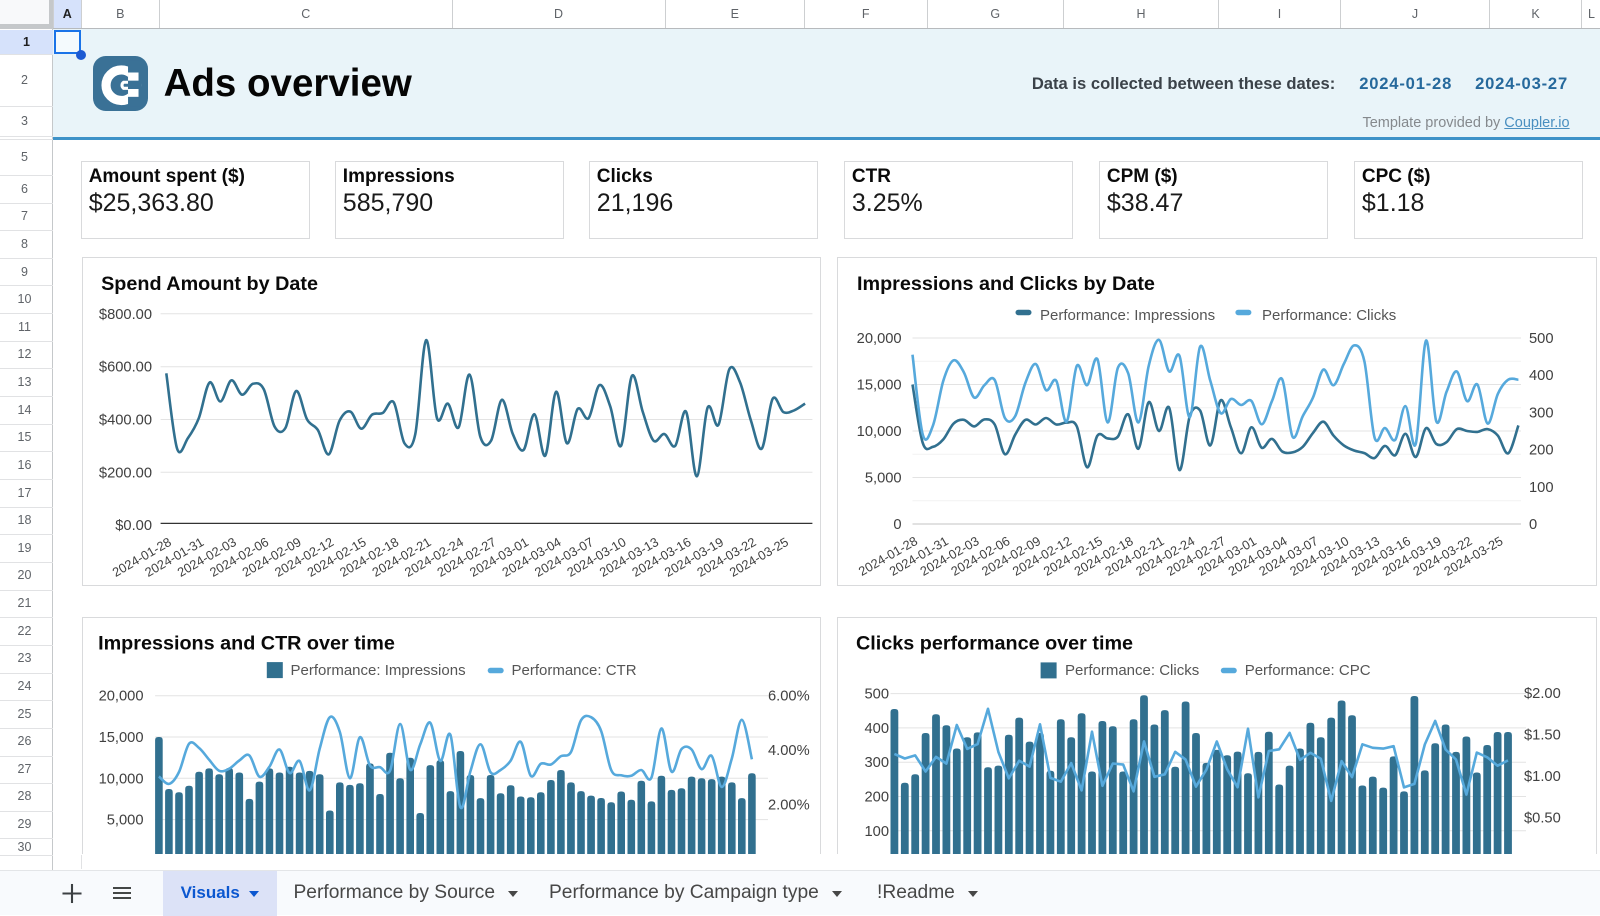  What do you see at coordinates (1542, 818) in the screenshot?
I see `svg-text: $0.50` at bounding box center [1542, 818].